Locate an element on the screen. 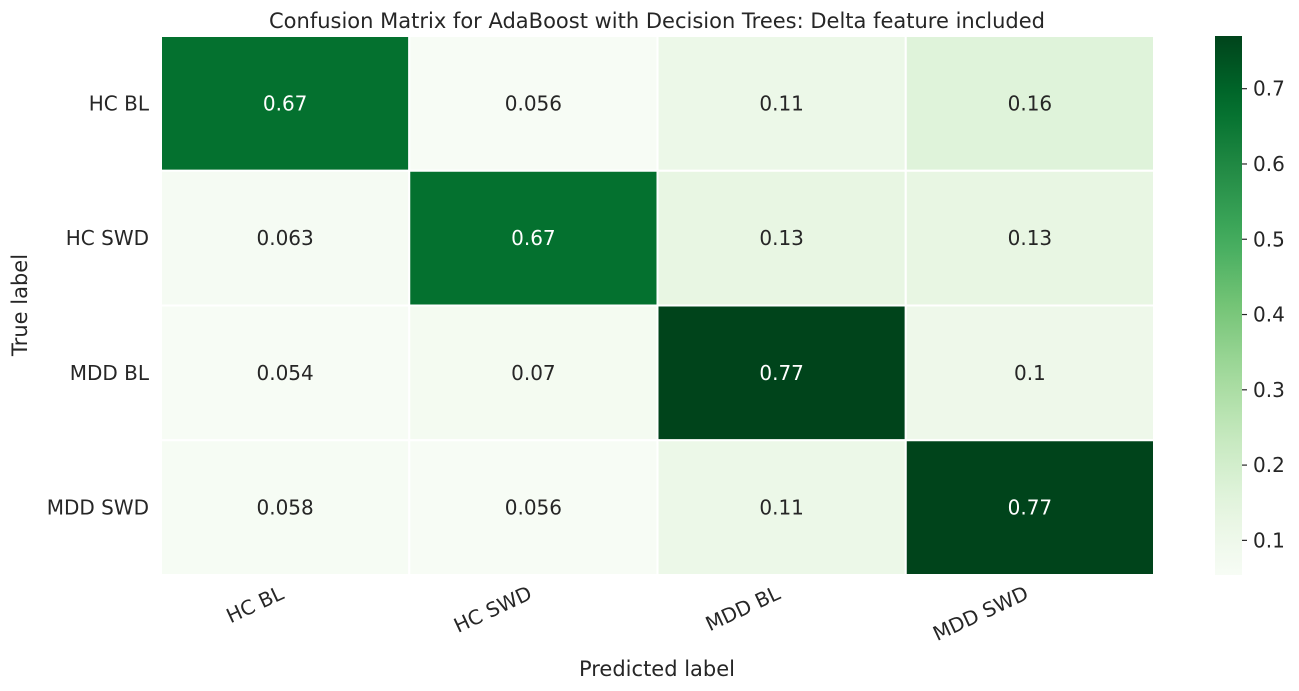 The width and height of the screenshot is (1299, 691). colorbar-tick-label: 0.3 is located at coordinates (1269, 390).